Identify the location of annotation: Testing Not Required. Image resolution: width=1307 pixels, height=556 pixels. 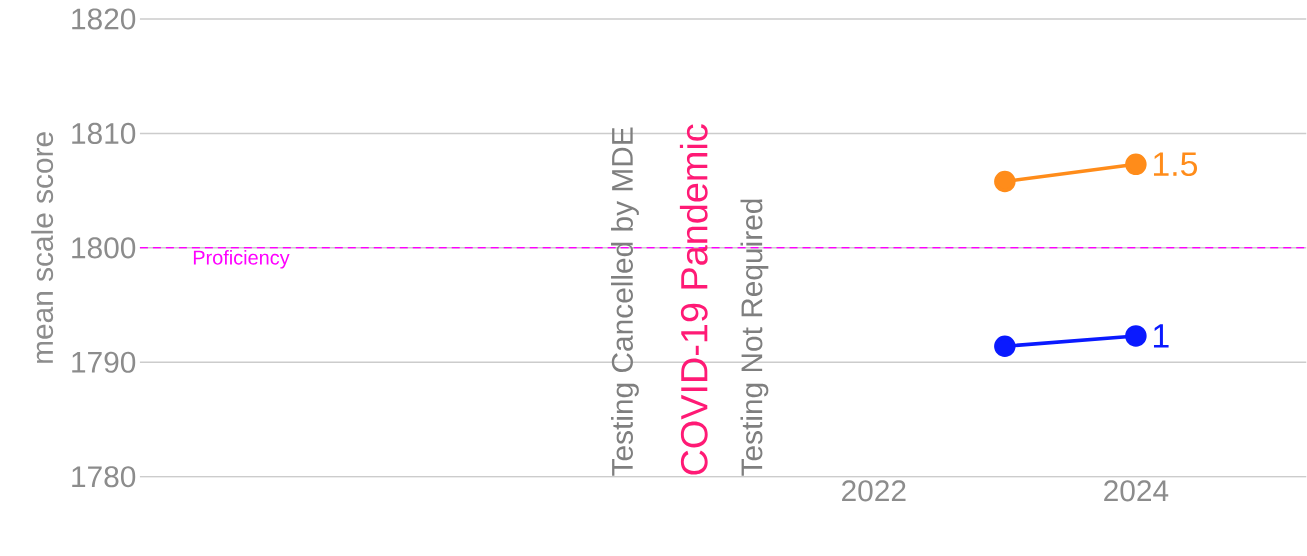
(754, 338).